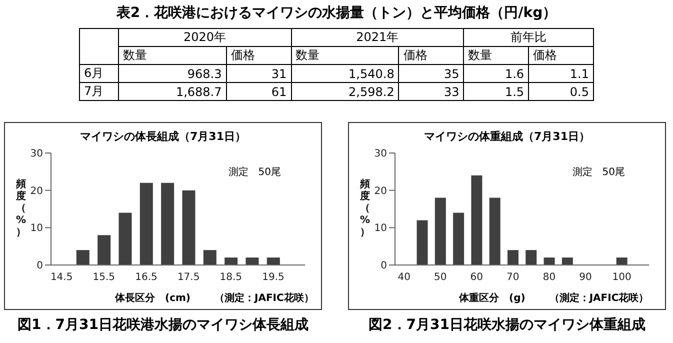  I want to click on x-tick-label: 80, so click(549, 278).